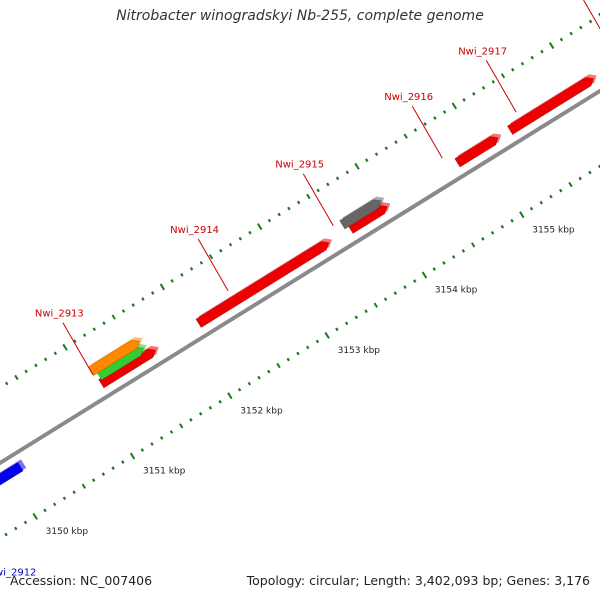  I want to click on gene-label-nwi-2914: Nwi_2914, so click(194, 230).